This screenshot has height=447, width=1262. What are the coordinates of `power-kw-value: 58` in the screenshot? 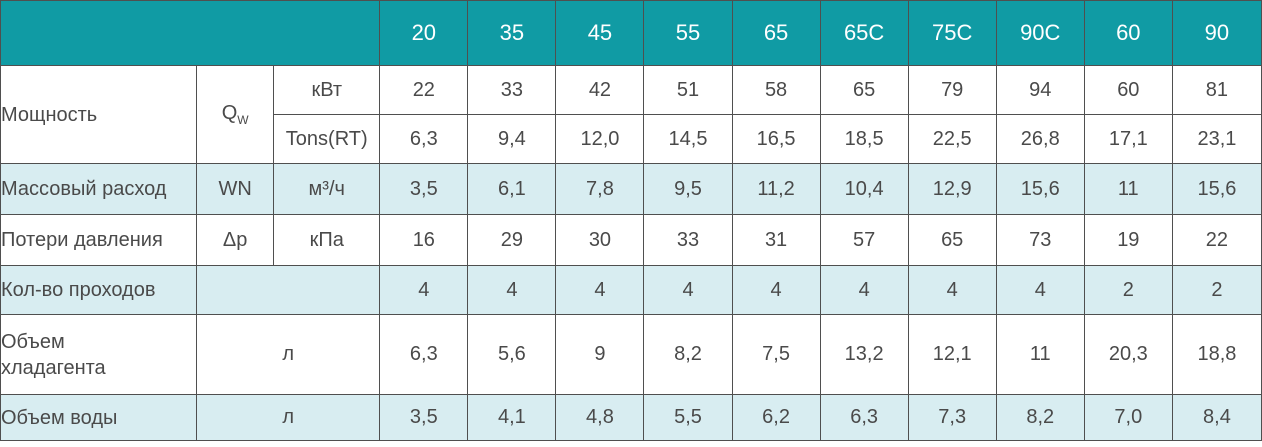 It's located at (776, 90).